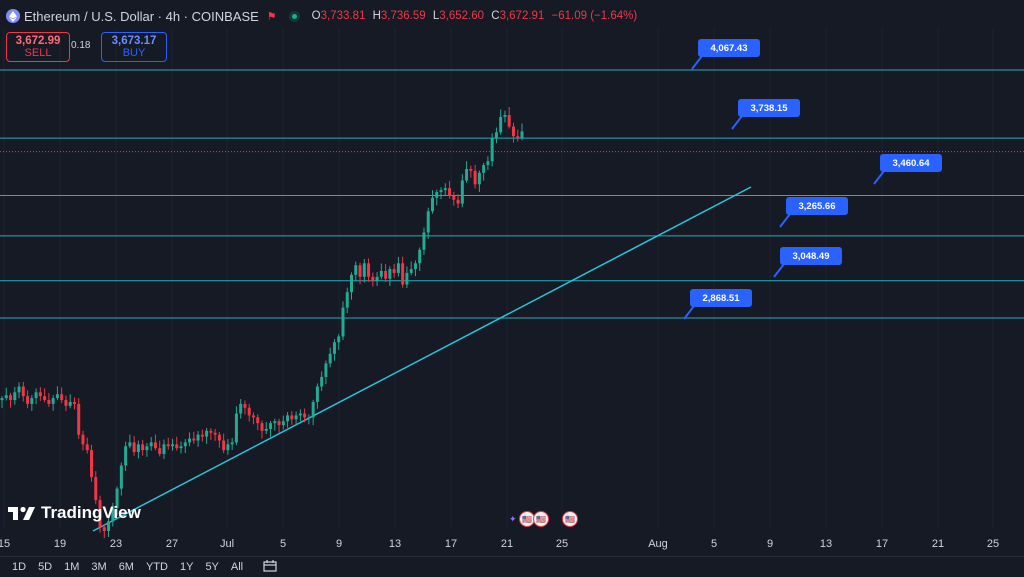 This screenshot has width=1024, height=577. Describe the element at coordinates (45, 567) in the screenshot. I see `timeframe-5d: 5D` at that location.